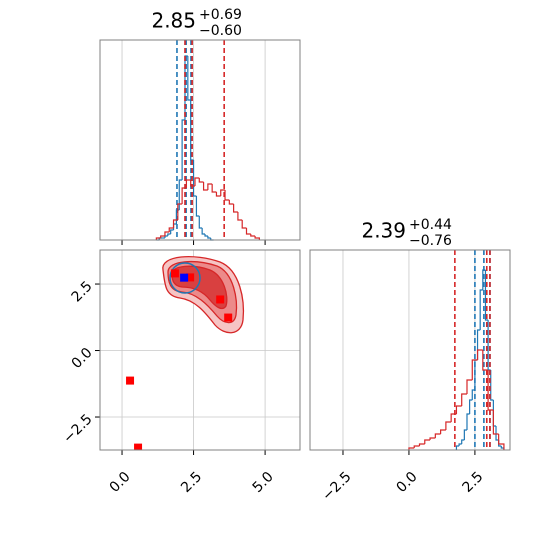 This screenshot has height=550, width=550. I want to click on title-lower: −0.76, so click(430, 241).